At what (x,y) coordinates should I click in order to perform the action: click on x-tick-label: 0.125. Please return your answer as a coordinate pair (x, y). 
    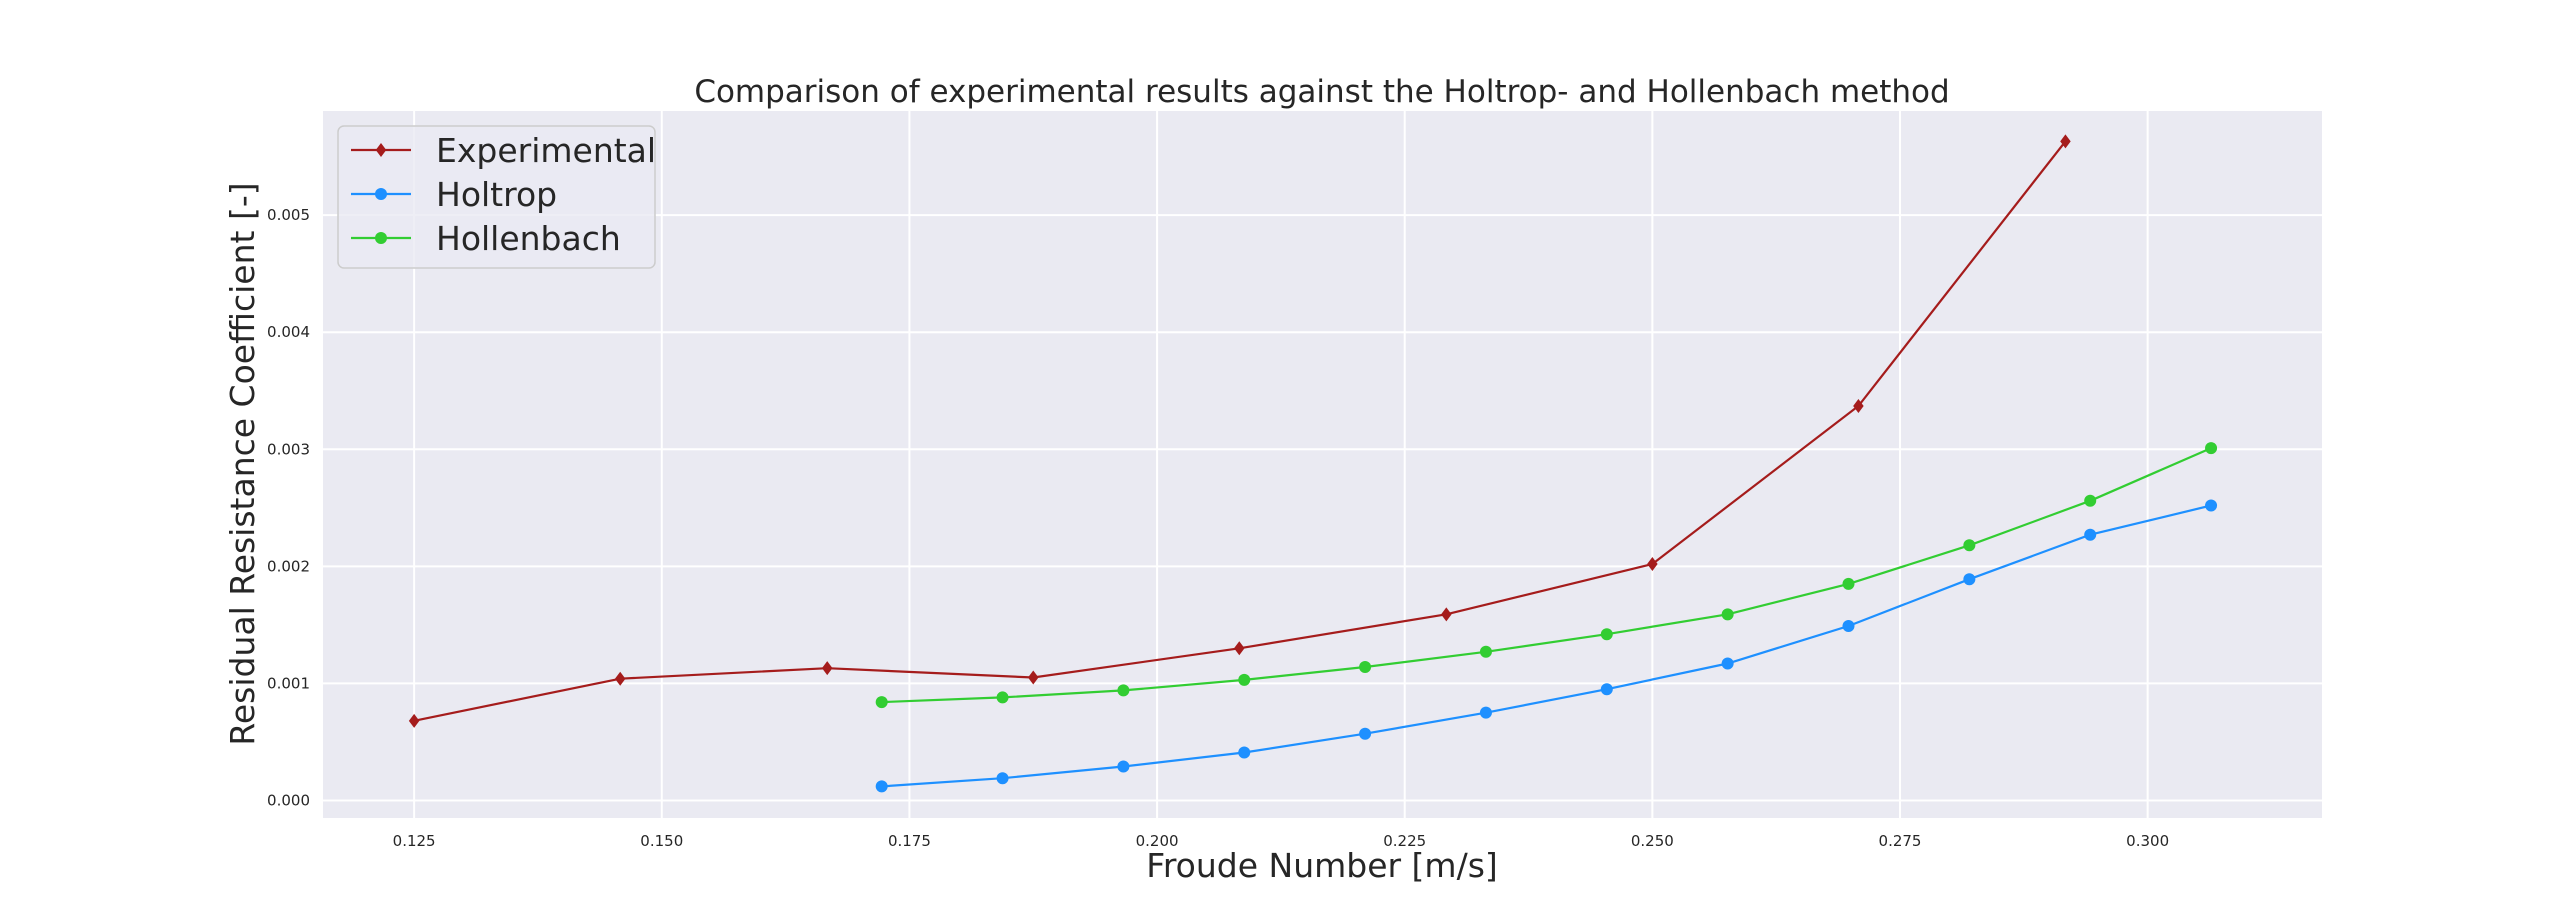
    Looking at the image, I should click on (414, 841).